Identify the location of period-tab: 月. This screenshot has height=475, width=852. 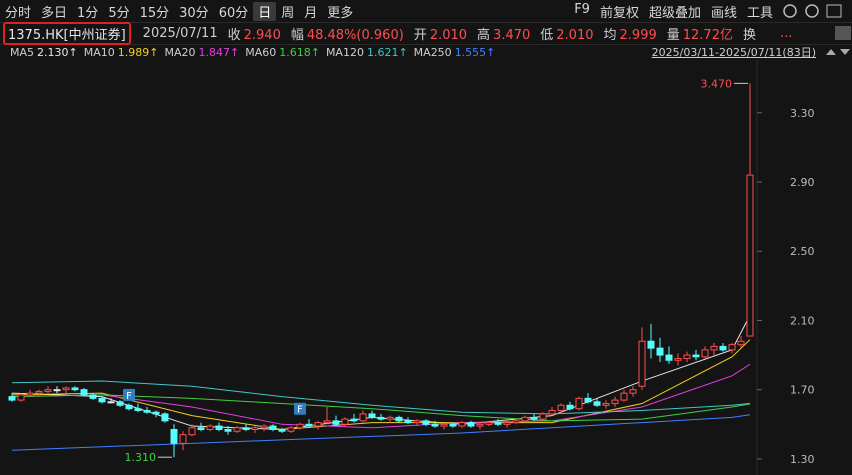
(311, 13).